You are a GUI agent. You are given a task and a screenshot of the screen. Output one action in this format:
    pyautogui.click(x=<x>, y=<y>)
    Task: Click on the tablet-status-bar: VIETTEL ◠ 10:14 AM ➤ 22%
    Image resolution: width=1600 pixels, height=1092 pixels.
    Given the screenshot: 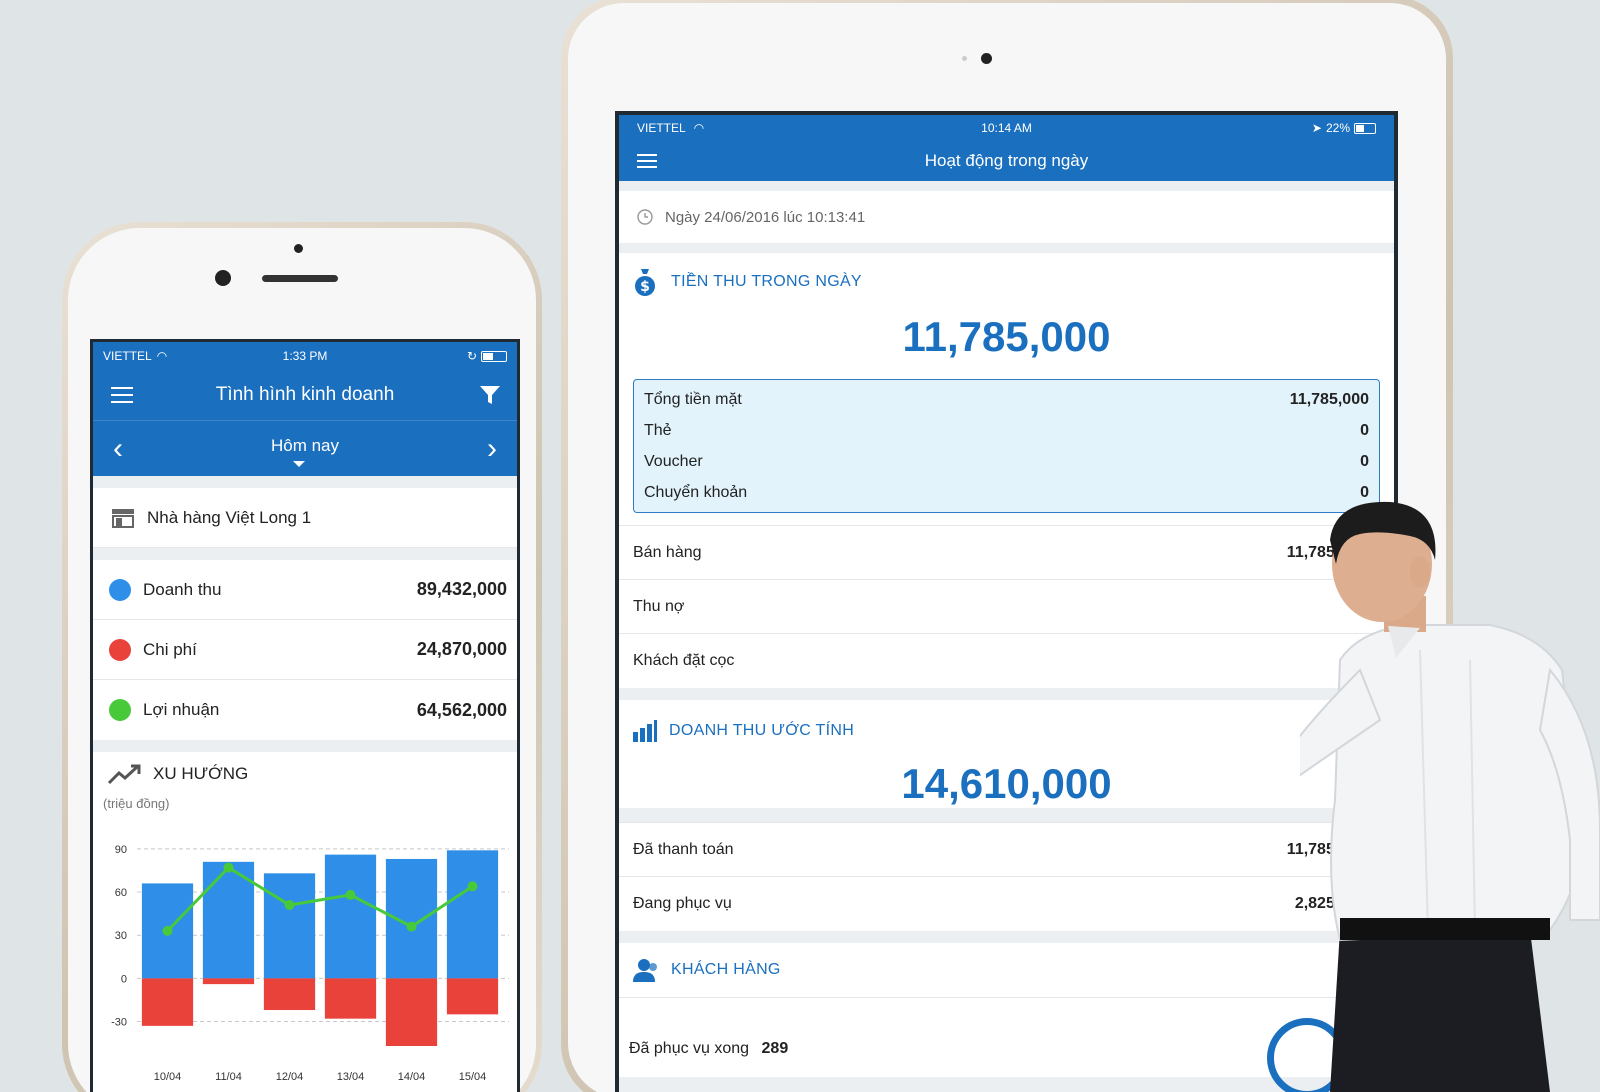 What is the action you would take?
    pyautogui.click(x=1006, y=128)
    